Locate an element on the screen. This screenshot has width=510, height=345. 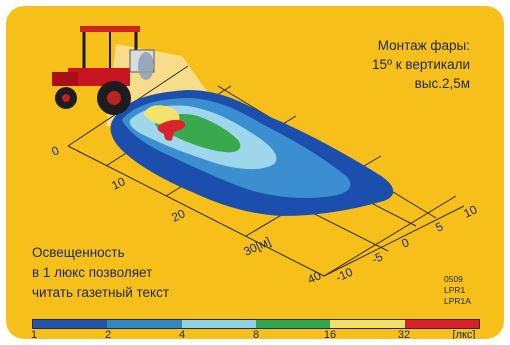
scale-label-32: 32 is located at coordinates (404, 334).